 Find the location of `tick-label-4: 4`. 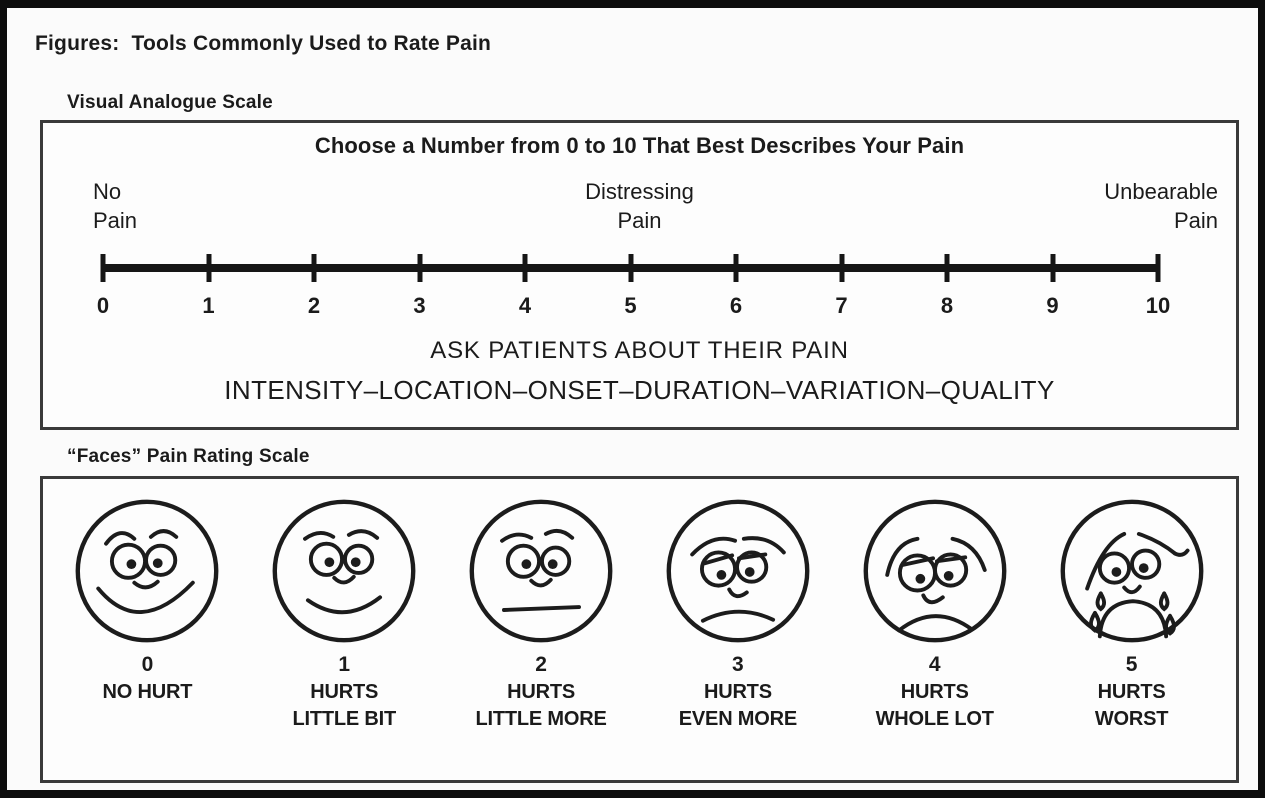

tick-label-4: 4 is located at coordinates (525, 305).